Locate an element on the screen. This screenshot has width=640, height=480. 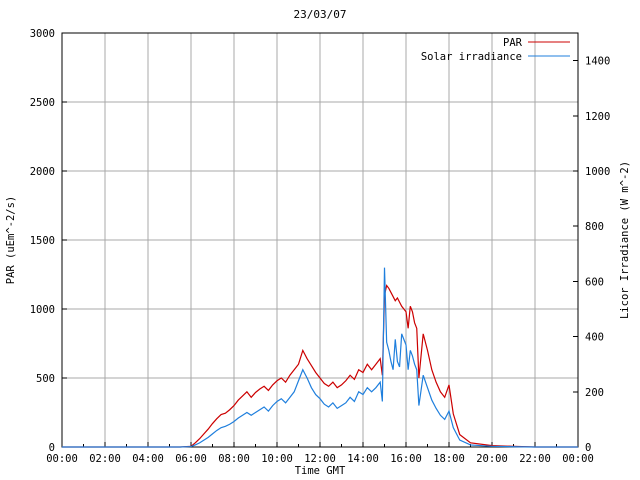
x-tick-label: 06:00 is located at coordinates (191, 459).